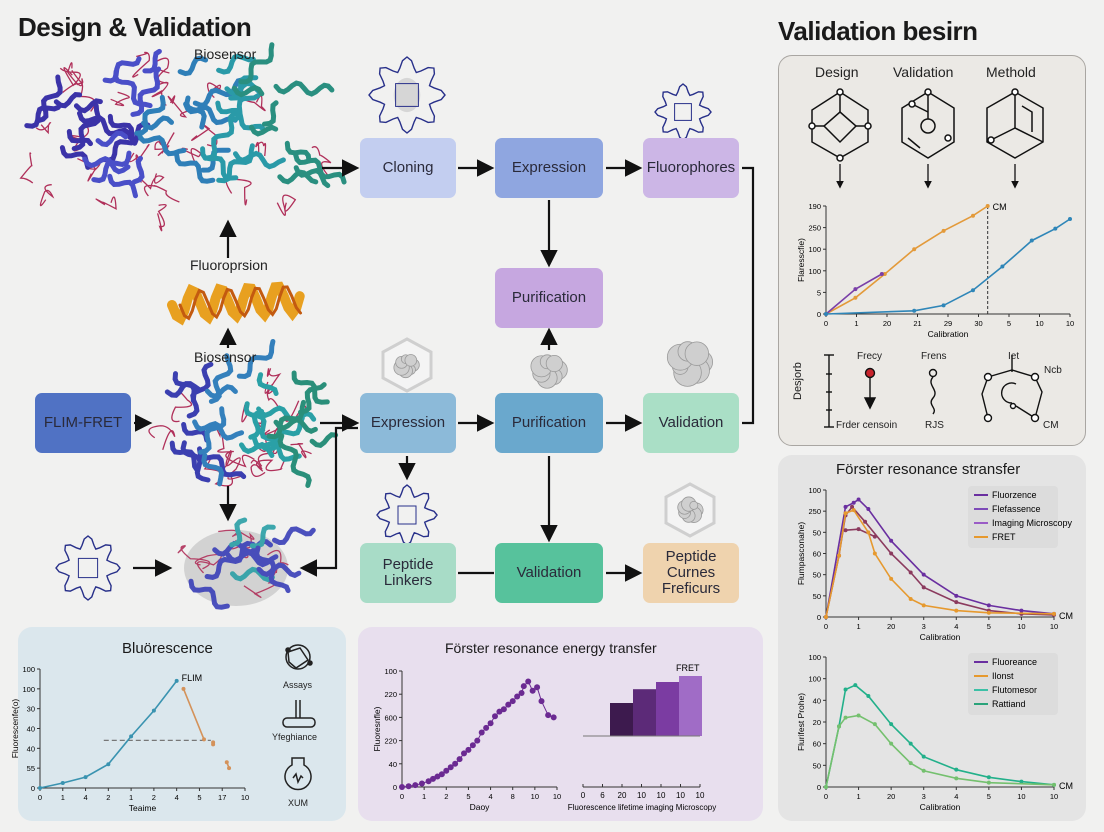  Describe the element at coordinates (602, 795) in the screenshot. I see `x-tick-label: 6` at that location.